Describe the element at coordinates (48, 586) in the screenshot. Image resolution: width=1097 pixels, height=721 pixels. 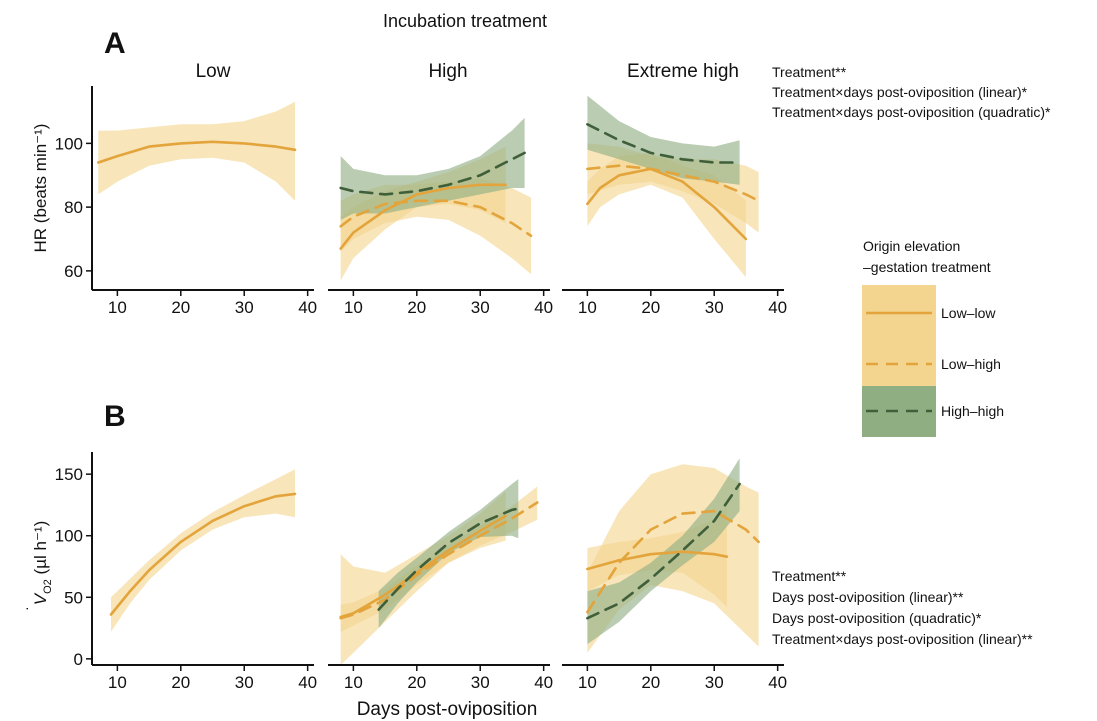
I see `y-label-b-subscript: O2` at that location.